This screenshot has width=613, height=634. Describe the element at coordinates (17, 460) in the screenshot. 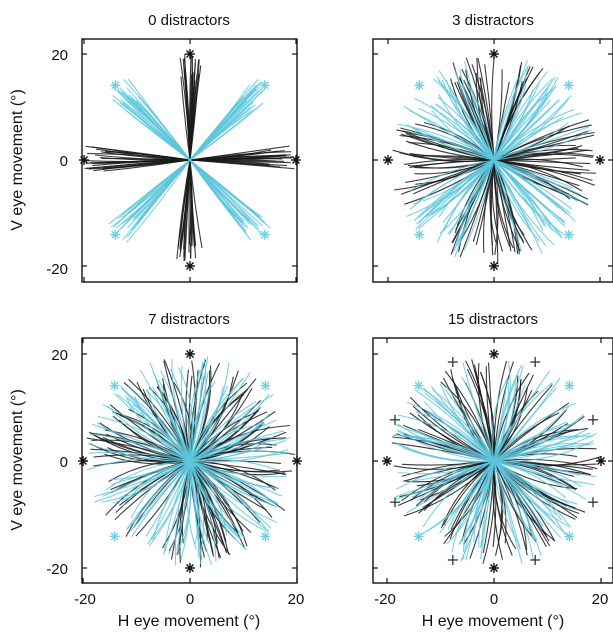

I see `y-axis-label: V eye movement (°)` at that location.